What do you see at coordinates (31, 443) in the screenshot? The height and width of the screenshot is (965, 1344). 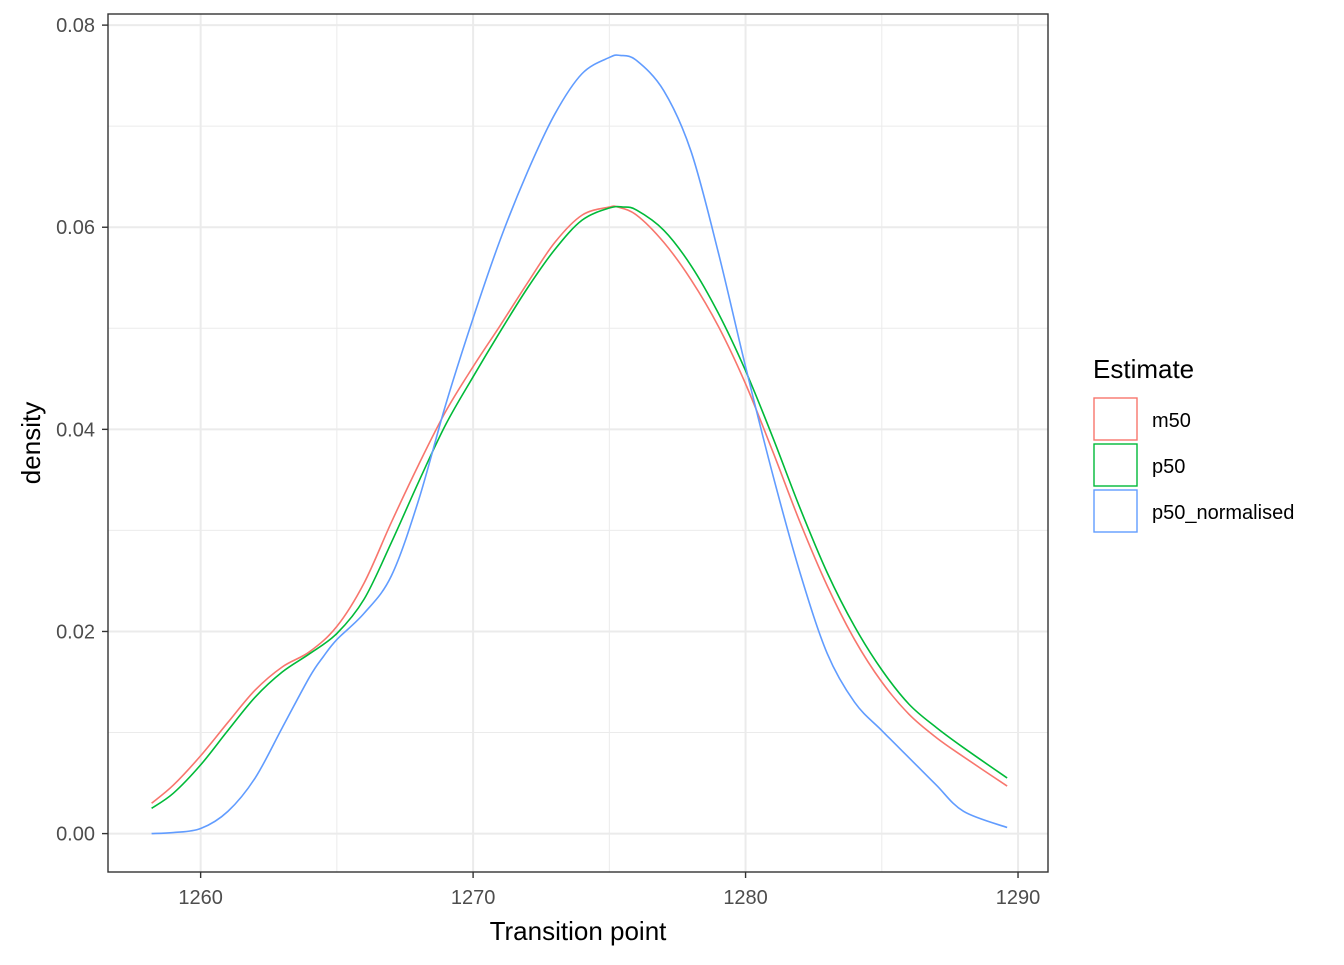 I see `y-axis-title: density` at bounding box center [31, 443].